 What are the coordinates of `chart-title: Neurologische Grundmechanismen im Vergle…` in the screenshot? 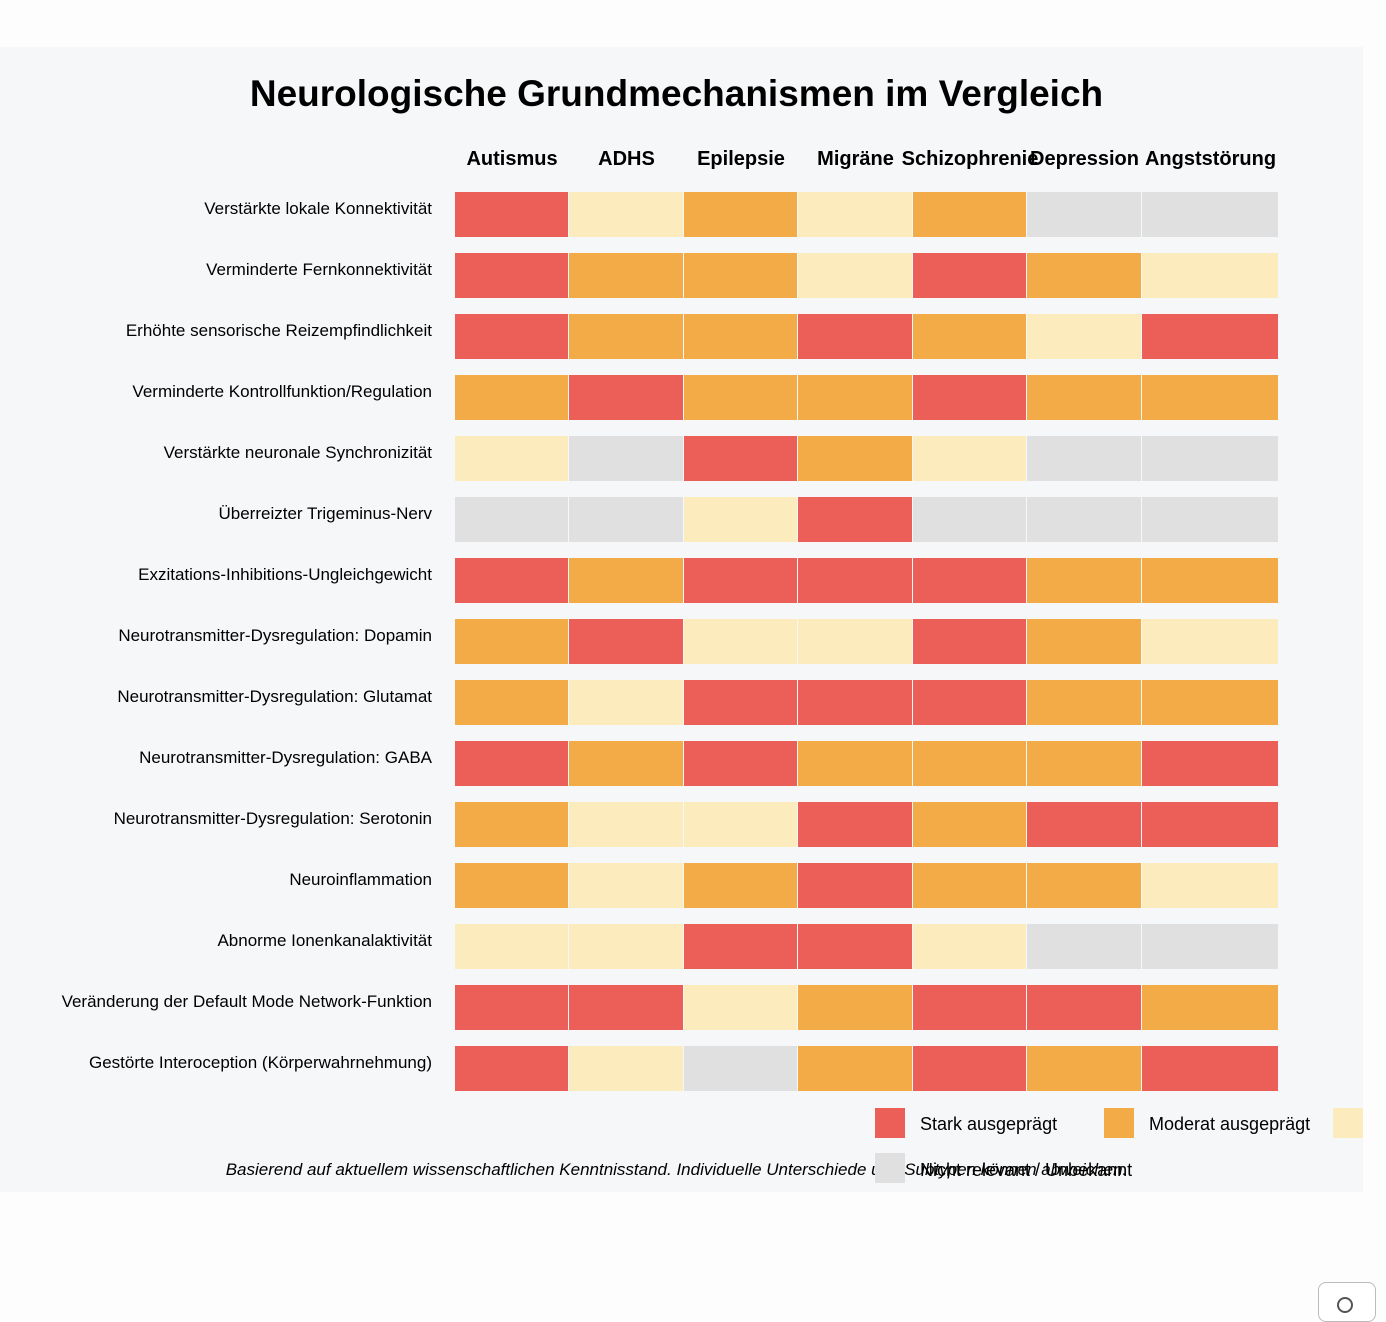 It's located at (676, 93).